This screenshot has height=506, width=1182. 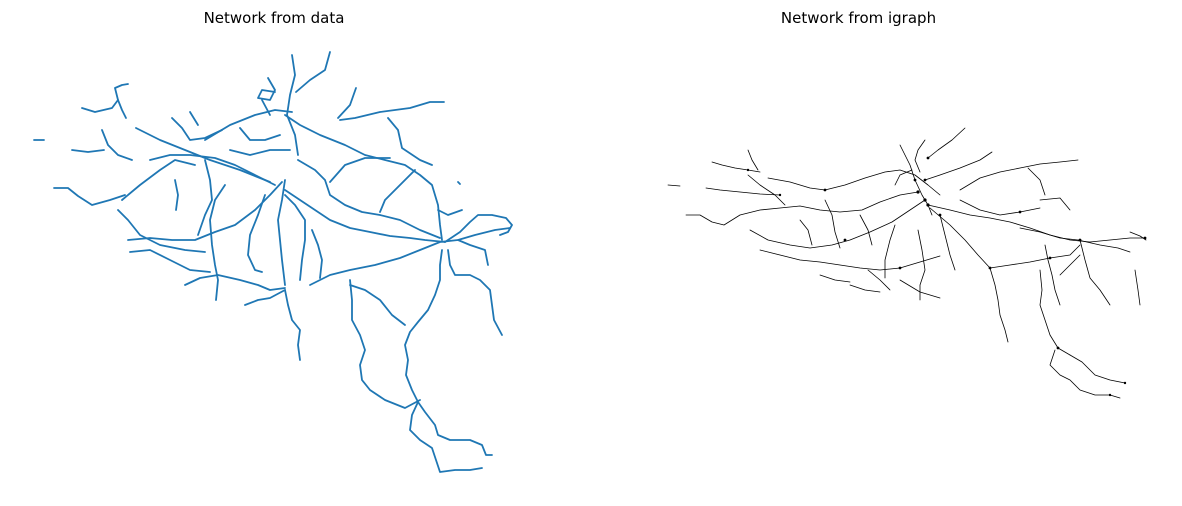 What do you see at coordinates (274, 18) in the screenshot?
I see `panel-title: Network from data` at bounding box center [274, 18].